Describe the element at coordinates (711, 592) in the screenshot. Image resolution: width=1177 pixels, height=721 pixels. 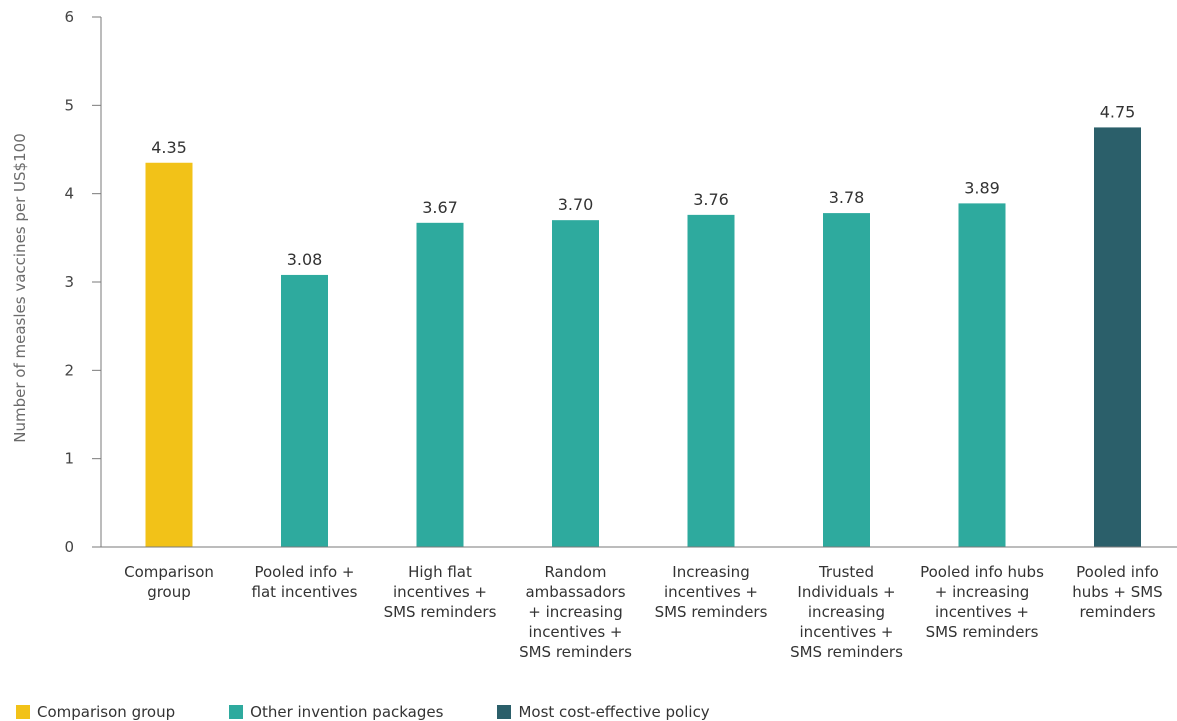
I see `x-tick-label: Increasing incentives + SMS reminders` at that location.